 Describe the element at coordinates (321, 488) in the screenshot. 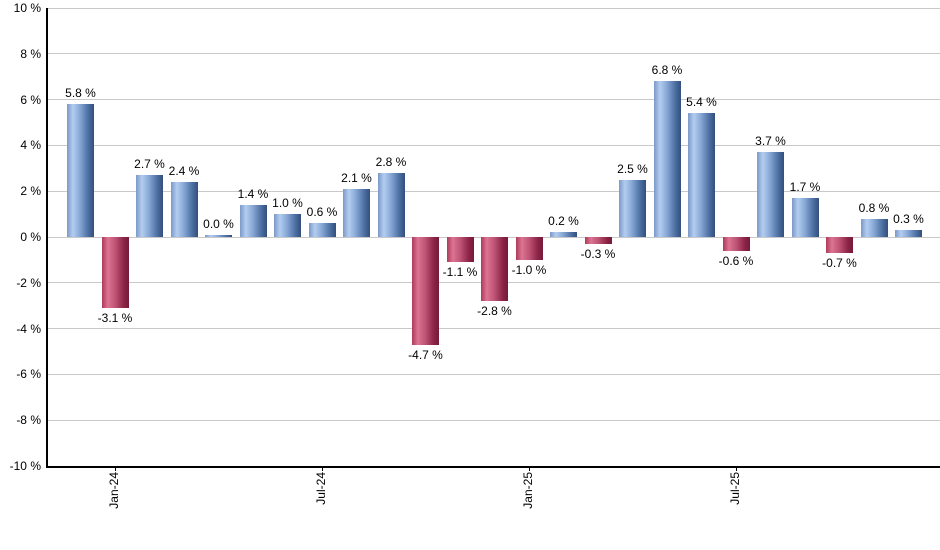

I see `x-axis-tick-label: Jul-24` at that location.